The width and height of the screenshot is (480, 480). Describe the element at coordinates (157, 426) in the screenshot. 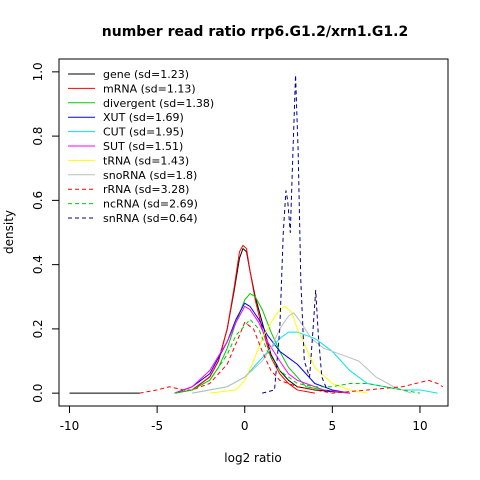

I see `x-tick-label: -5` at that location.